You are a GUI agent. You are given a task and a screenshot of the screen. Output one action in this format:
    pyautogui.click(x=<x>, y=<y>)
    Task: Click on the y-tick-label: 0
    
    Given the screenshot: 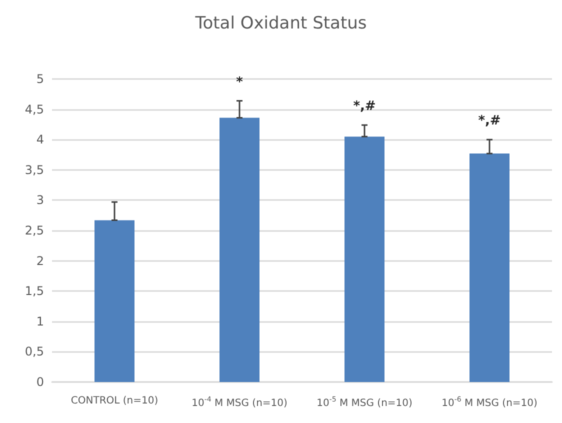 What is the action you would take?
    pyautogui.click(x=40, y=382)
    